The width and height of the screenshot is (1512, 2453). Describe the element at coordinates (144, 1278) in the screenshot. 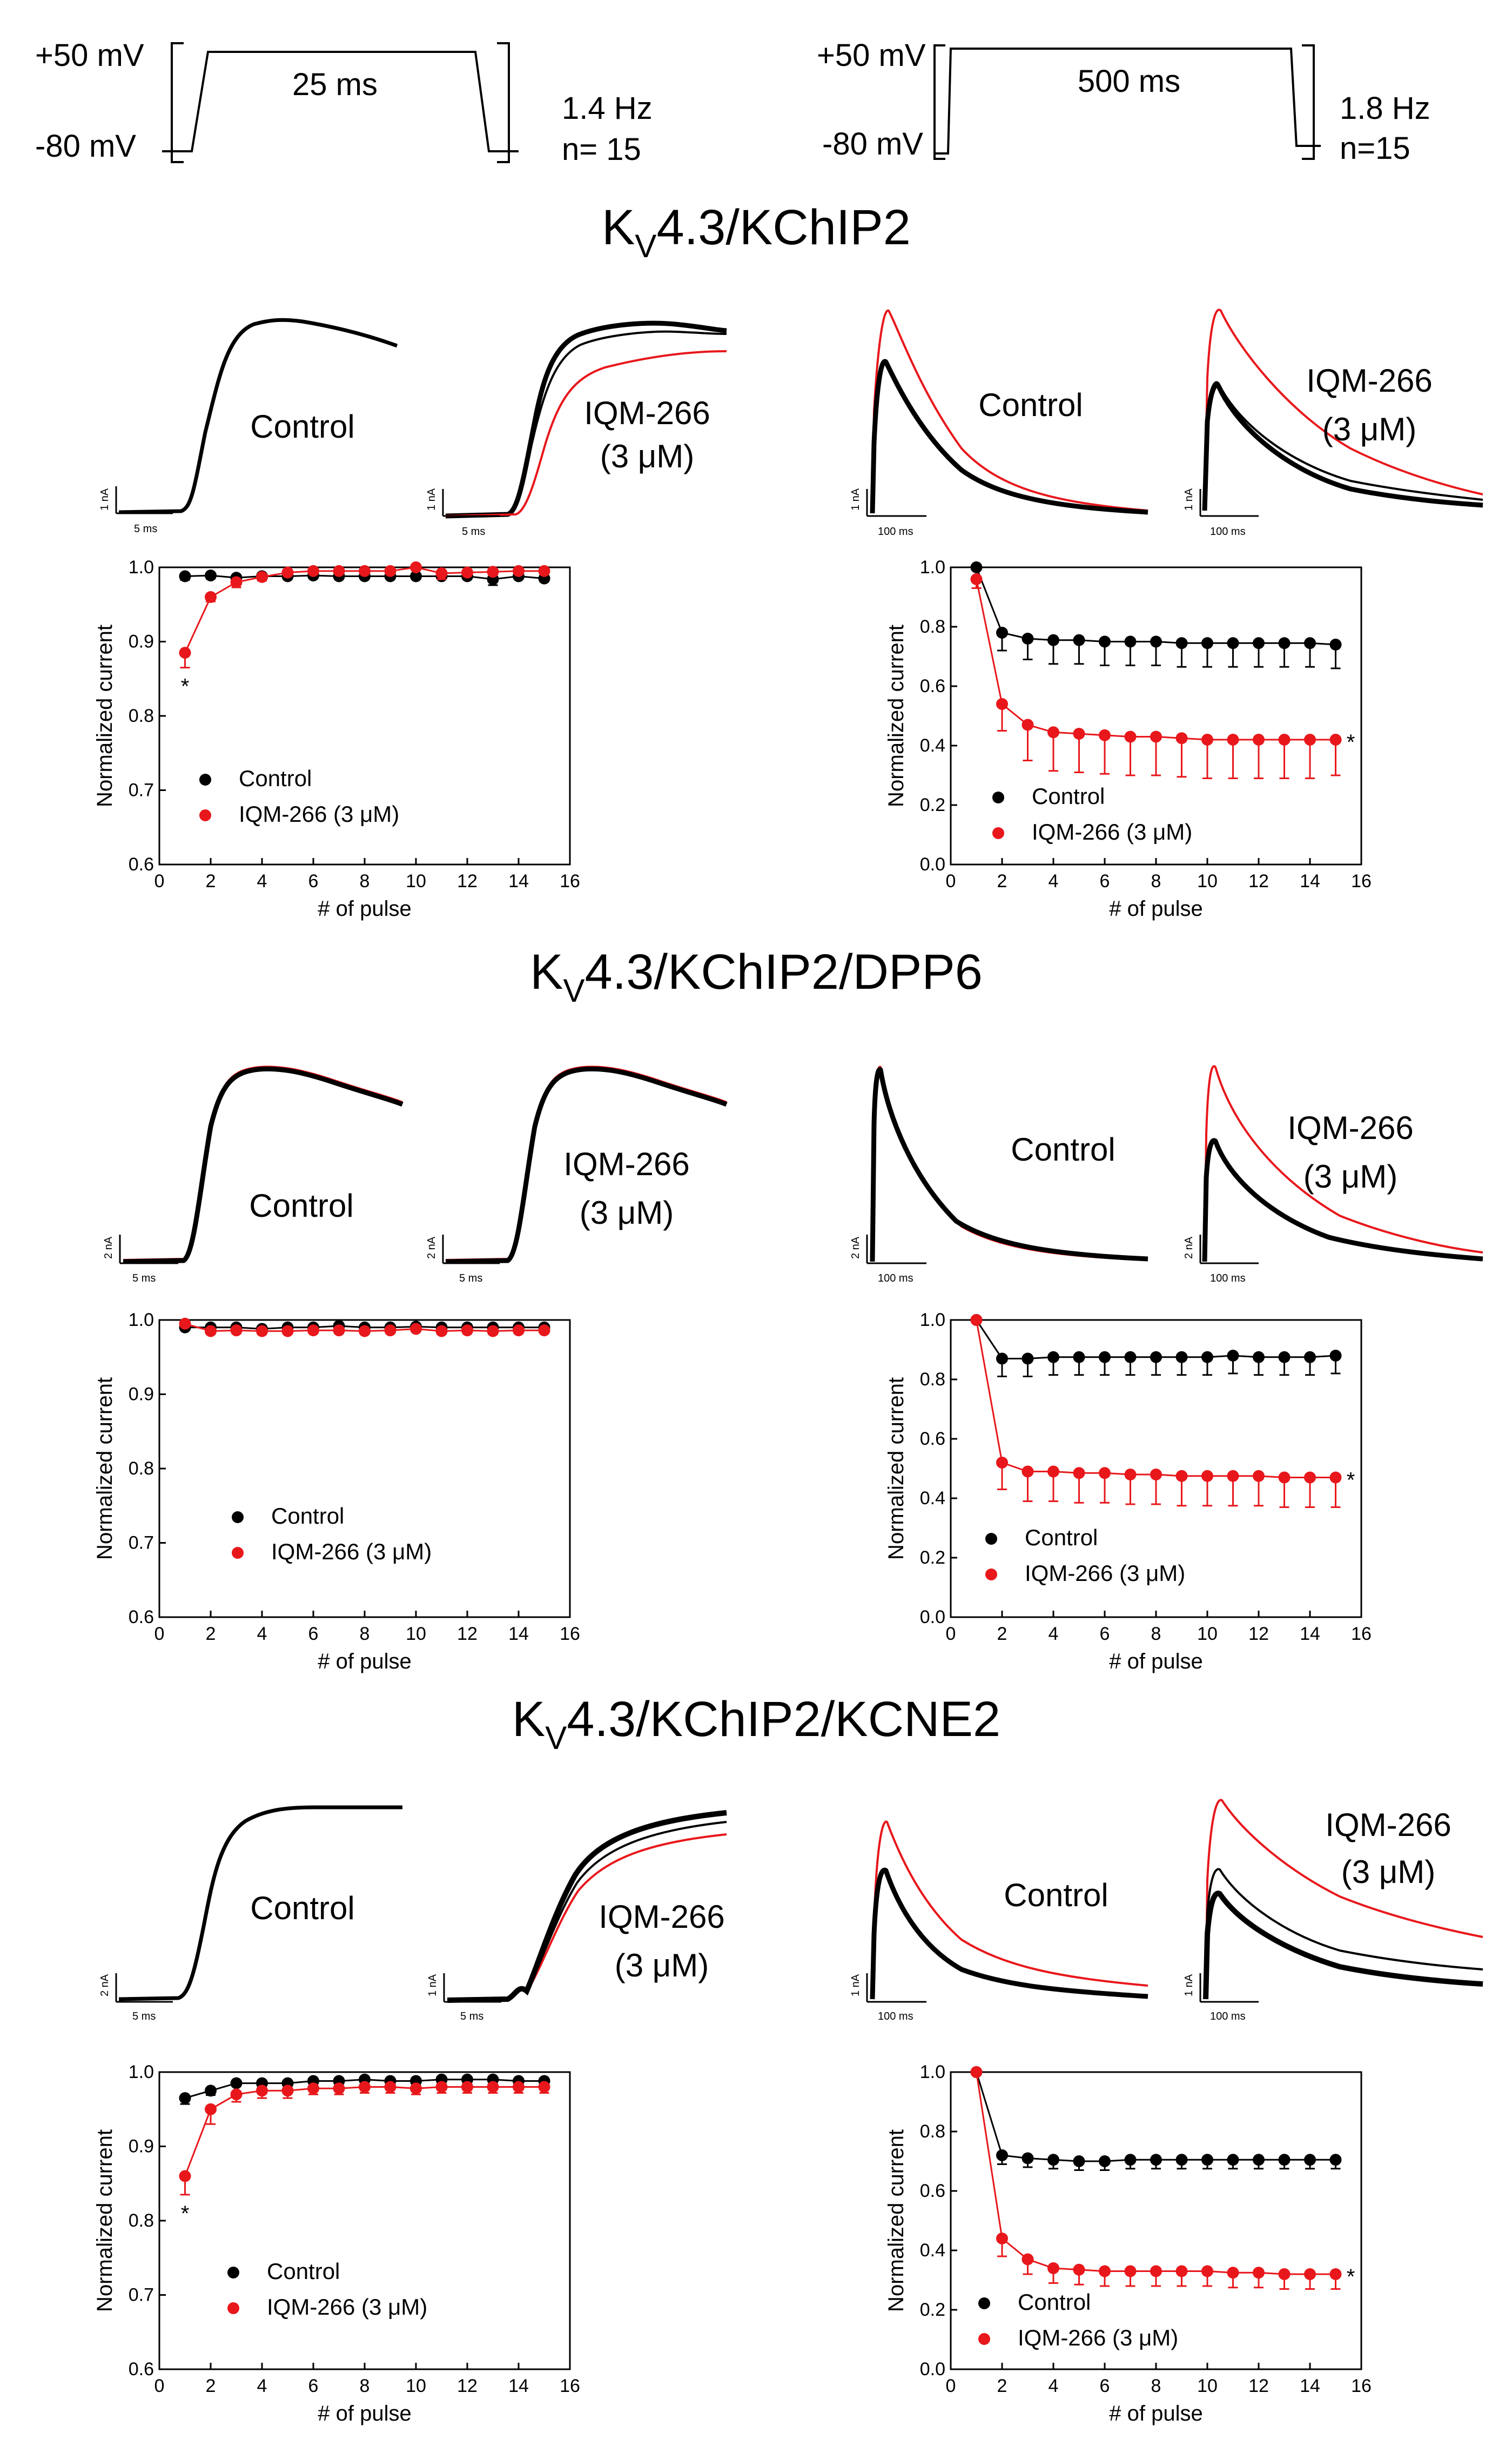

I see `s2-lc-scale-x: 5 ms` at that location.